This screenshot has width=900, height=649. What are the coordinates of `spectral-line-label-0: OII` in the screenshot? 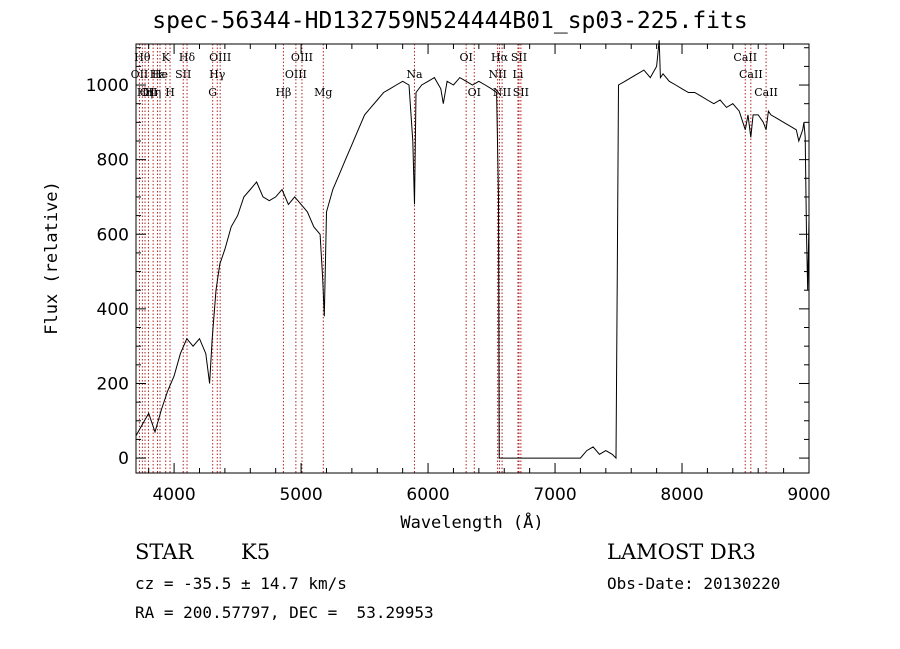 It's located at (140, 74).